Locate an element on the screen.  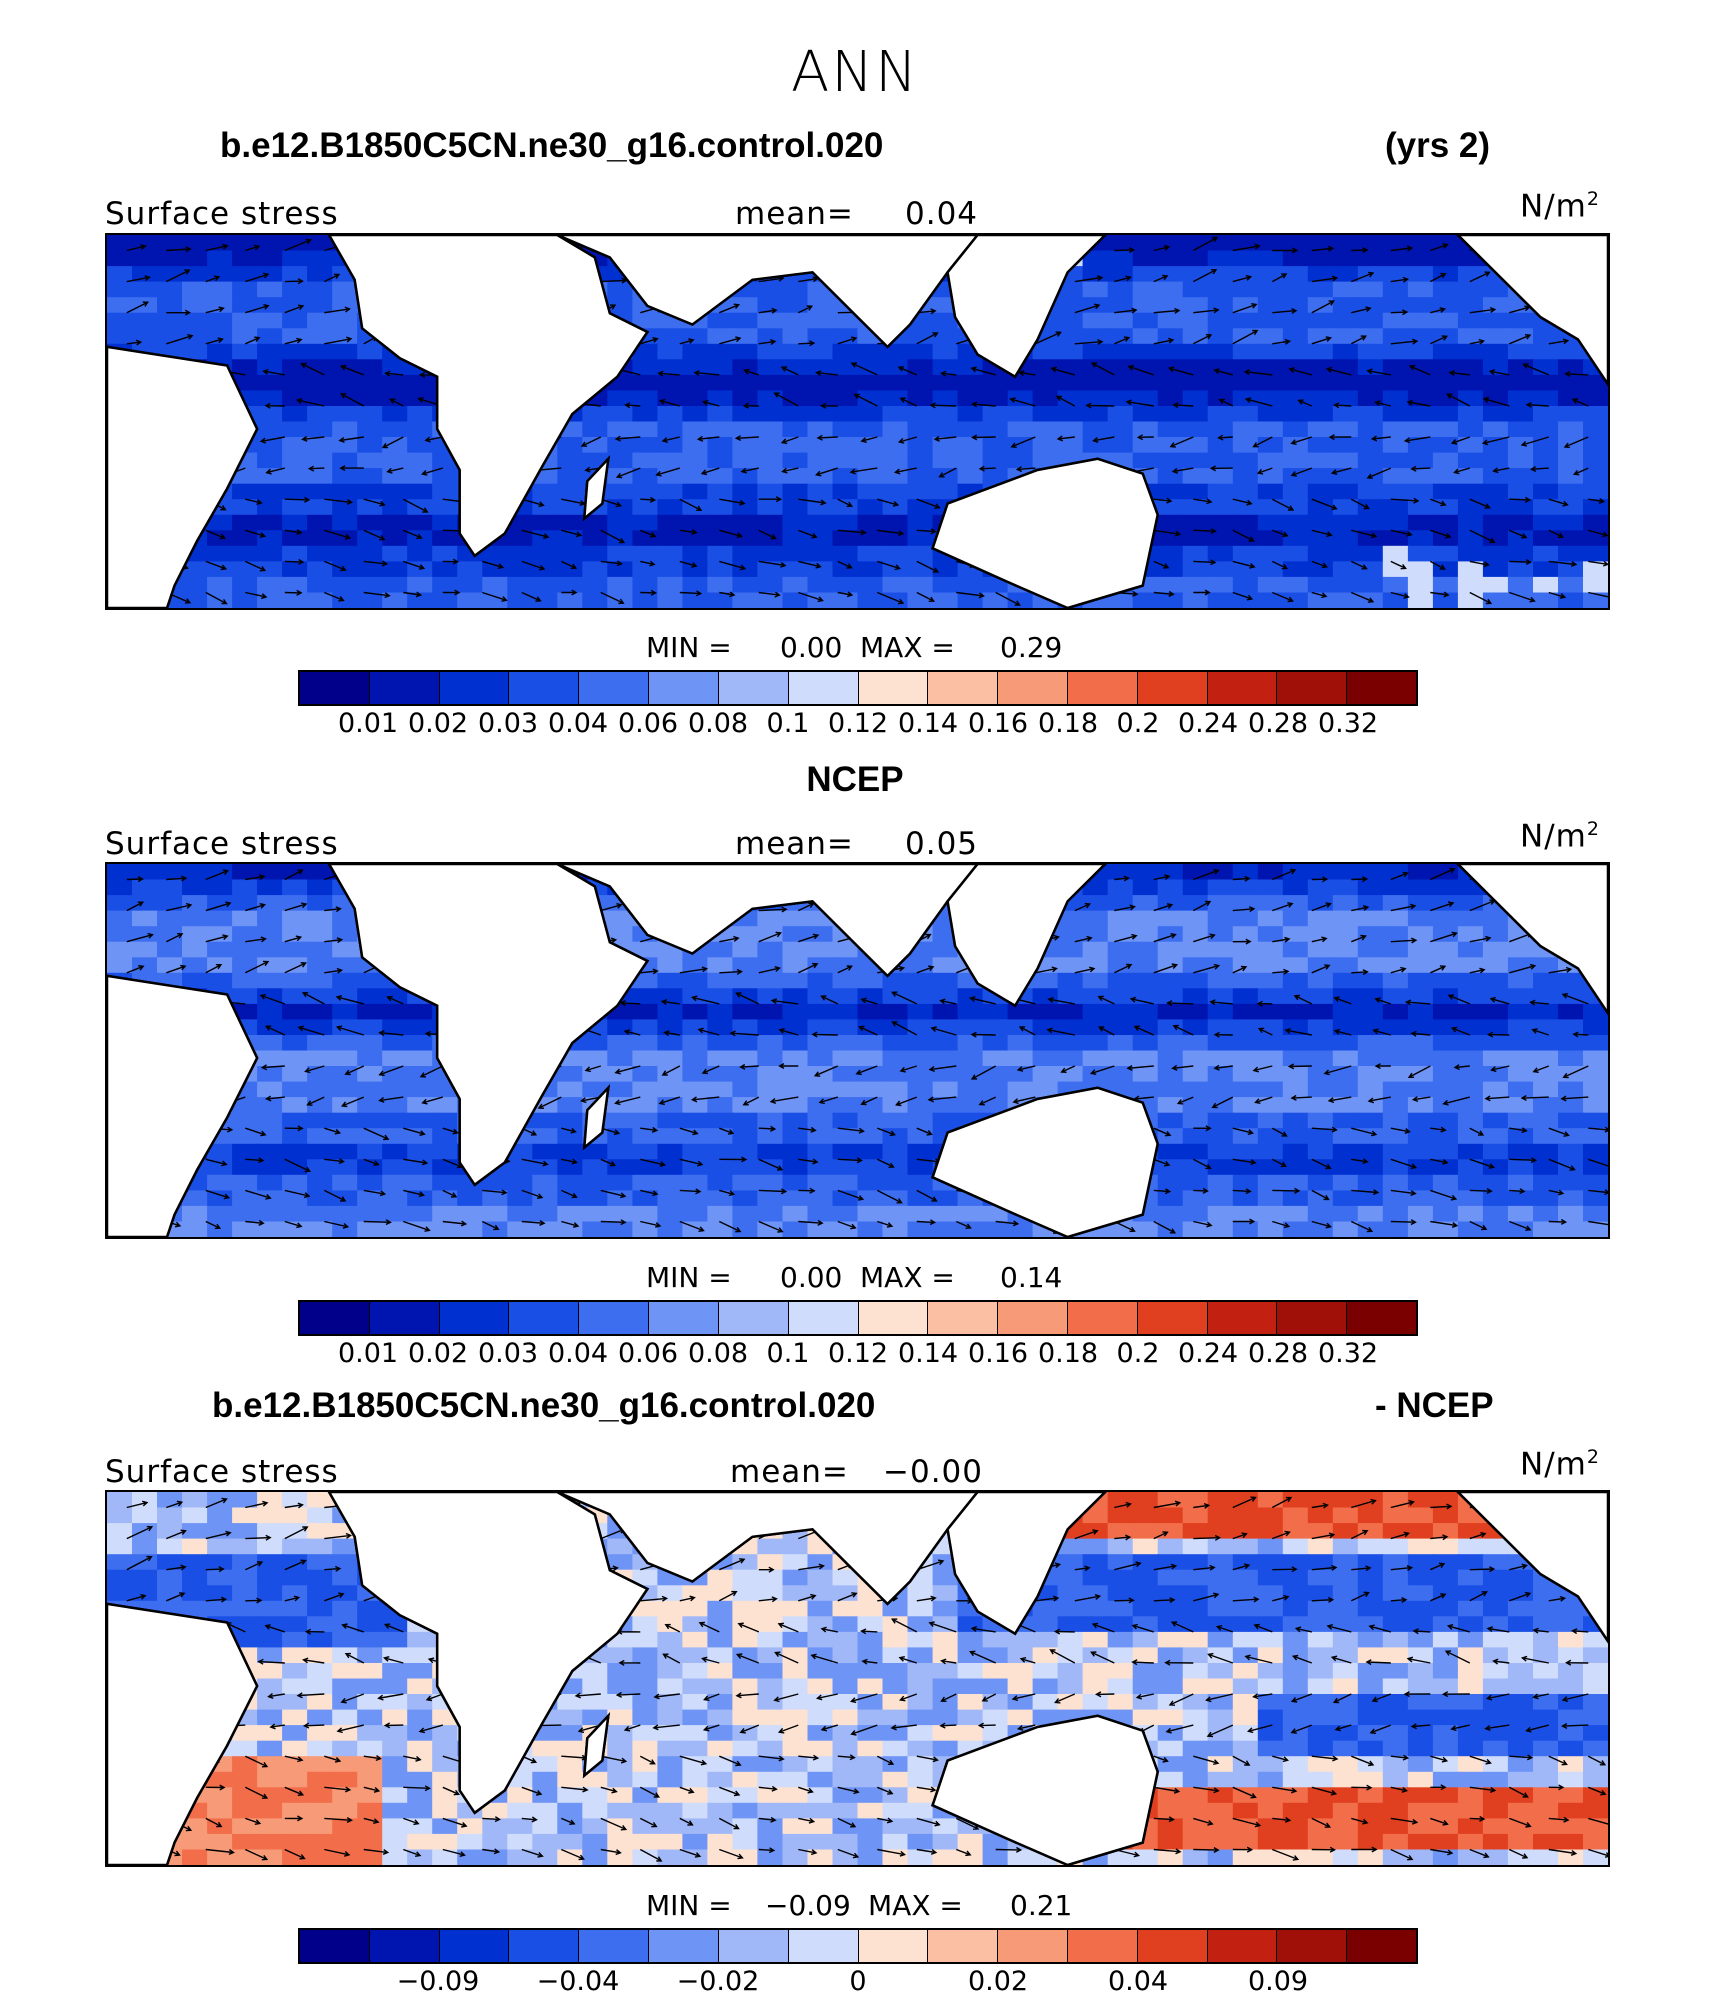
colorbar-tick-label: 0.2 is located at coordinates (1138, 1353).